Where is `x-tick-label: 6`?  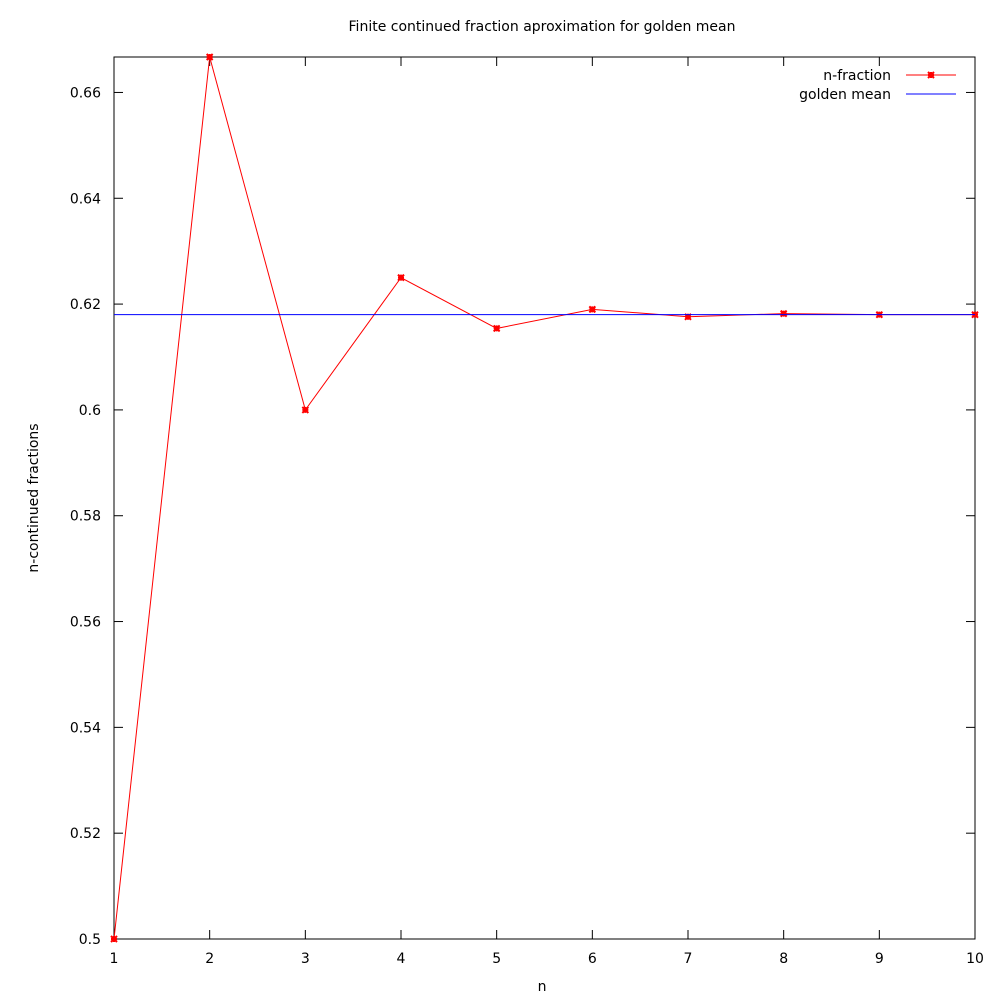 x-tick-label: 6 is located at coordinates (592, 959).